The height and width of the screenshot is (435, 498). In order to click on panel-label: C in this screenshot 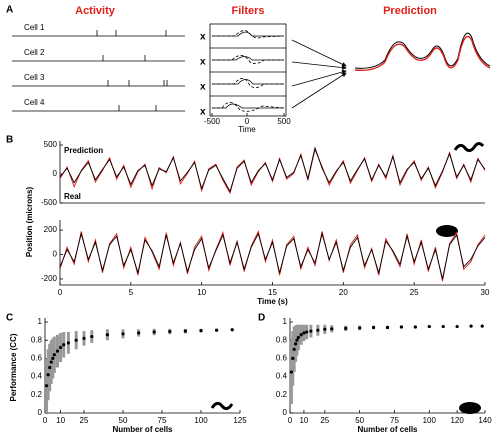, I will do `click(9, 318)`.